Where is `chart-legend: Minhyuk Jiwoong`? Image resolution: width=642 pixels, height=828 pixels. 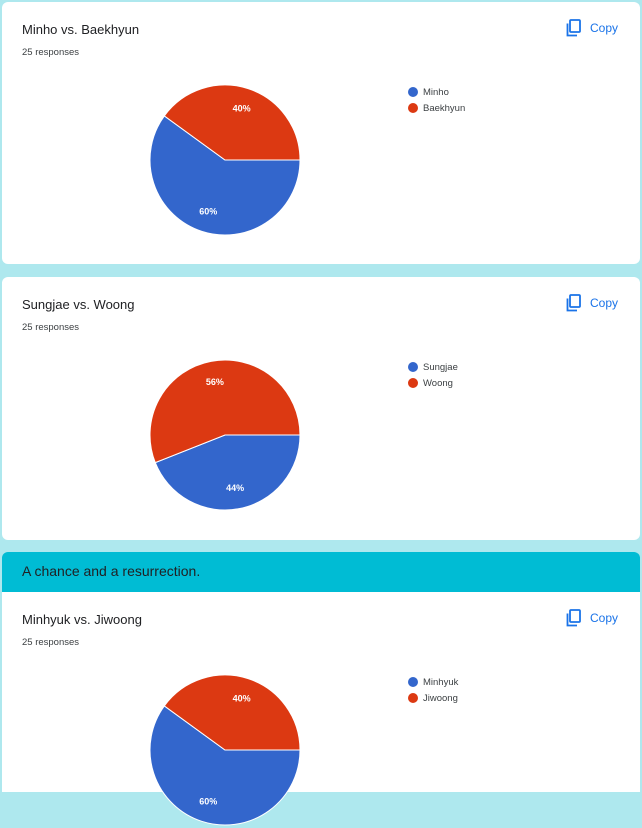
chart-legend: Minhyuk Jiwoong is located at coordinates (433, 690).